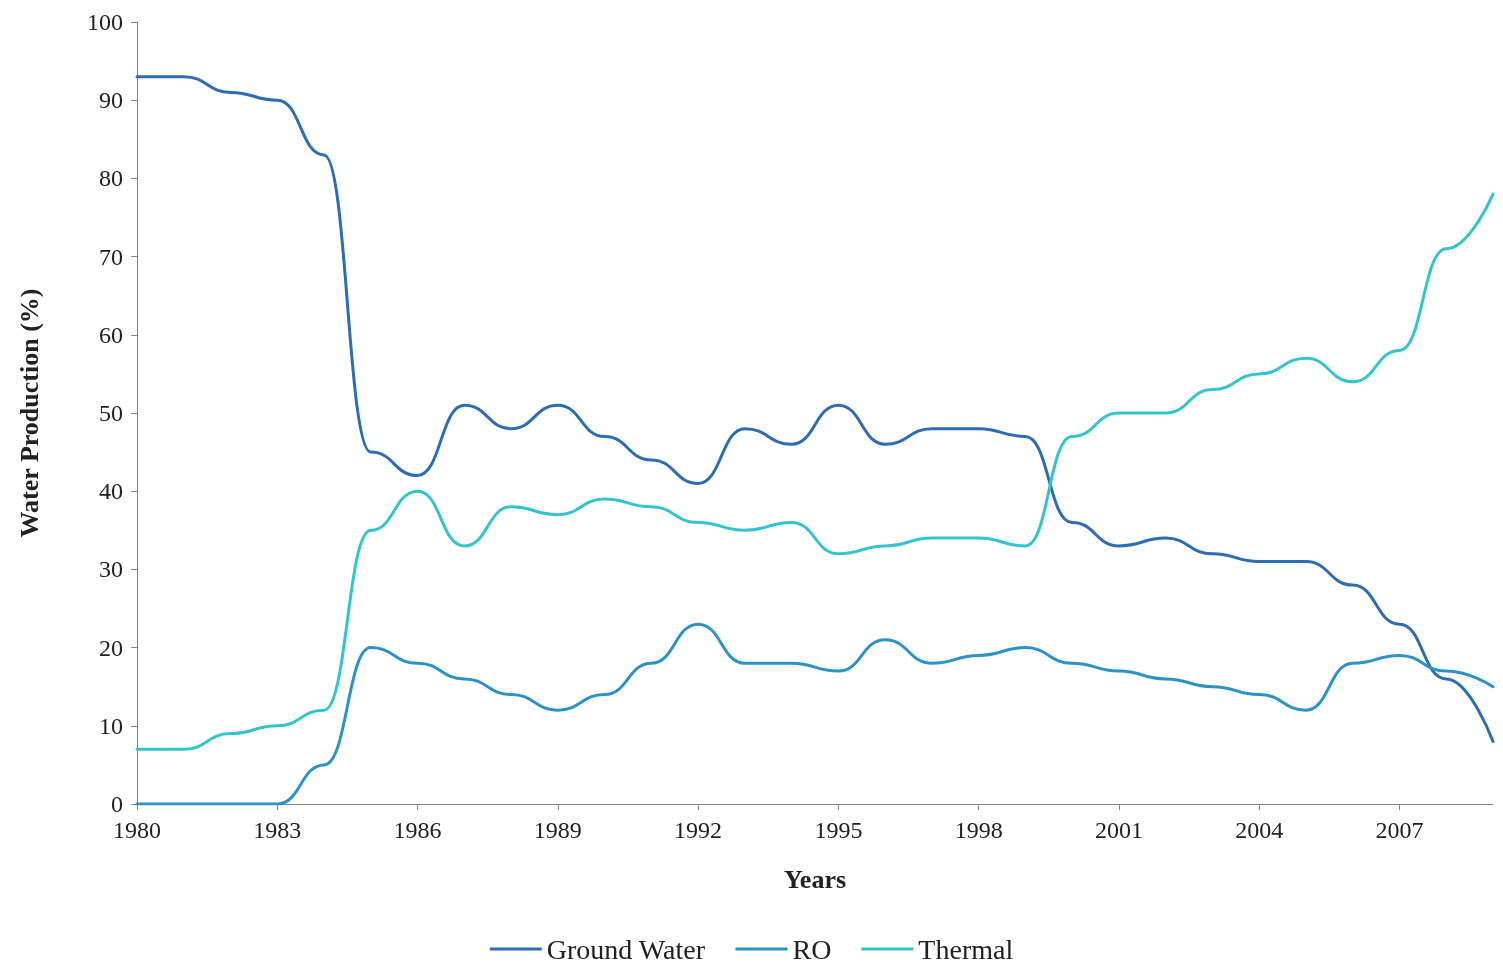 This screenshot has width=1503, height=977. I want to click on x-tick-label: 1986, so click(417, 830).